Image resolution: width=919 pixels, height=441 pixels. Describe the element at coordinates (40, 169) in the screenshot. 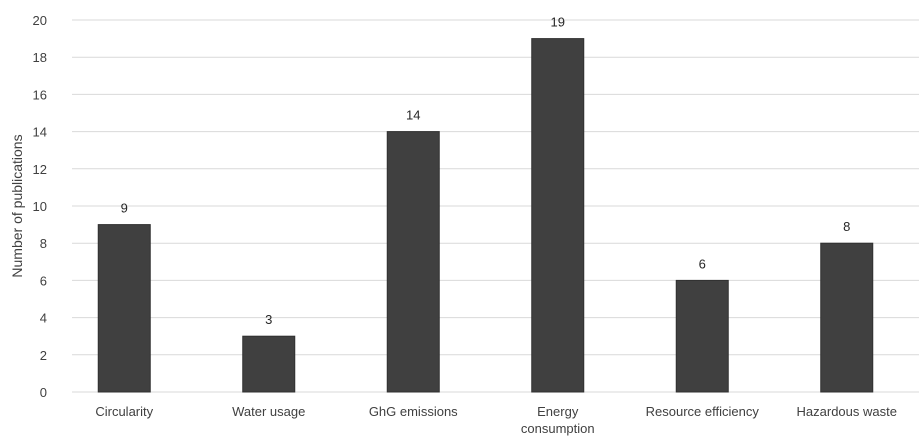

I see `y-tick-label: 12` at that location.